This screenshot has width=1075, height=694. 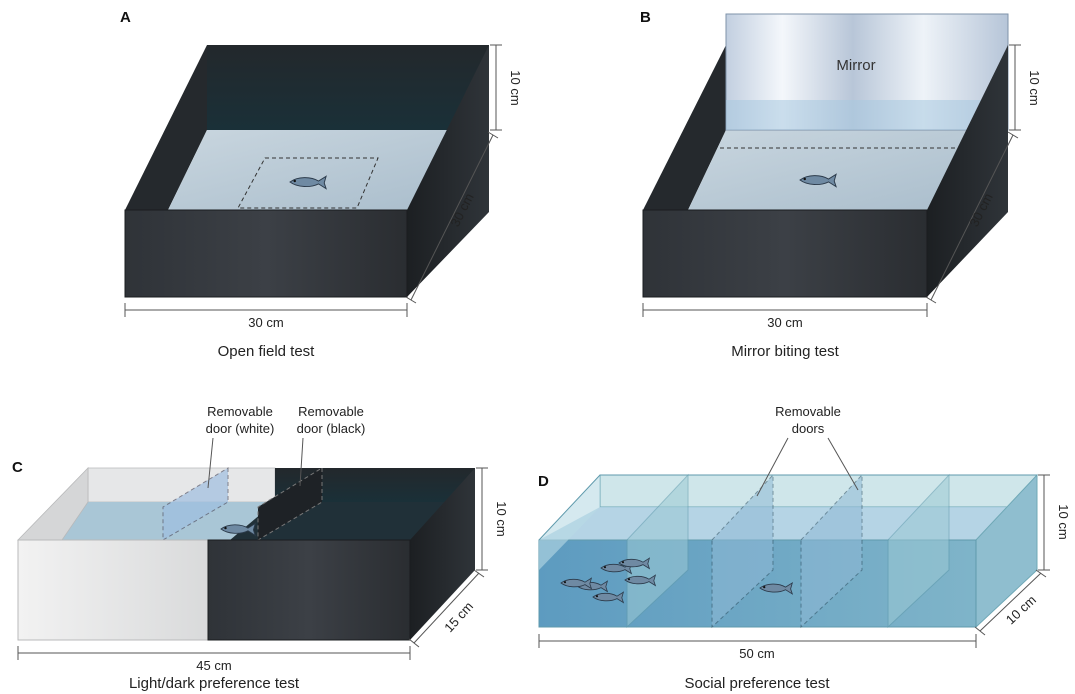 What do you see at coordinates (808, 428) in the screenshot?
I see `doors-label-line2: doors` at bounding box center [808, 428].